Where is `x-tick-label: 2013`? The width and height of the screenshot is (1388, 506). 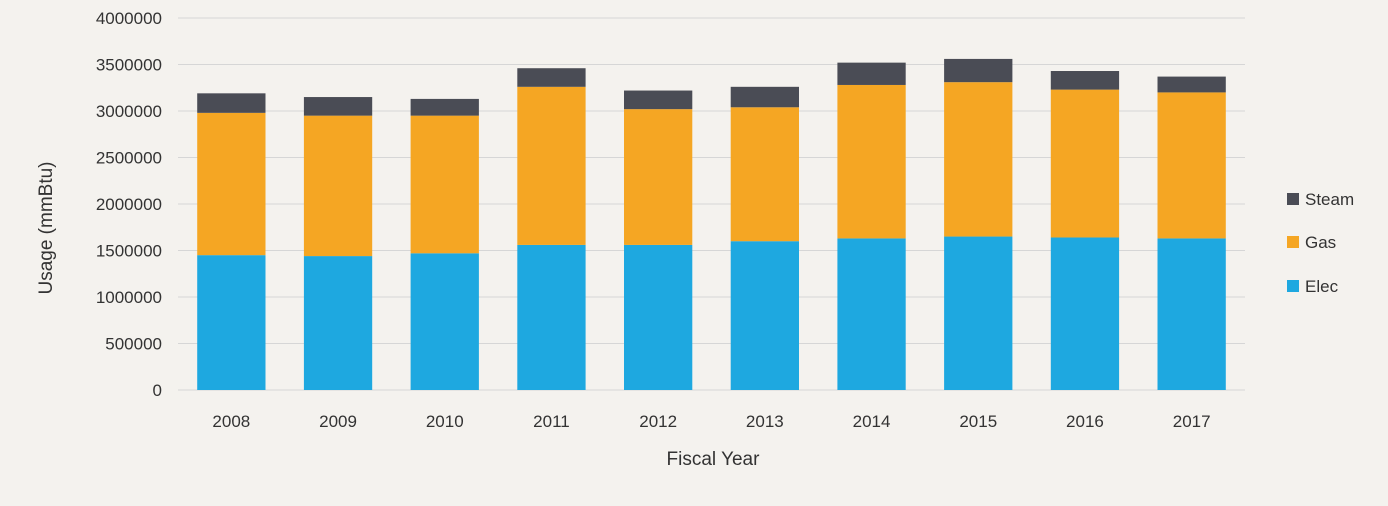
x-tick-label: 2013 is located at coordinates (765, 421).